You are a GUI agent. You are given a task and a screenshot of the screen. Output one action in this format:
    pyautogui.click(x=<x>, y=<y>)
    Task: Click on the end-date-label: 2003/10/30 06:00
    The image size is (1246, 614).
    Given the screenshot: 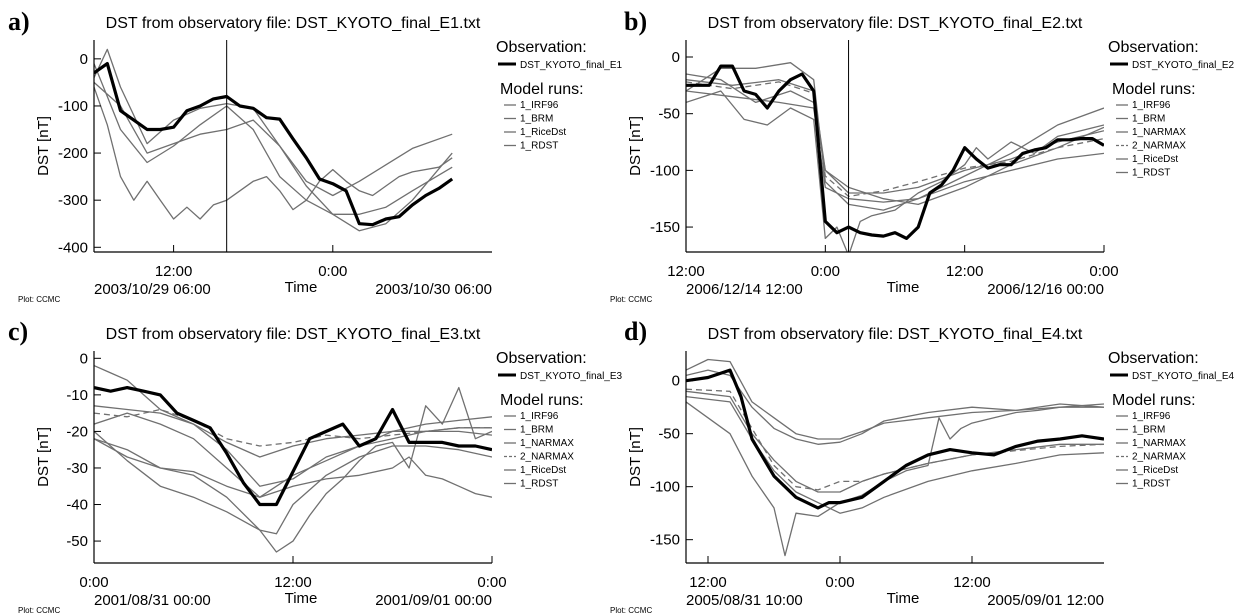 What is the action you would take?
    pyautogui.click(x=433, y=289)
    